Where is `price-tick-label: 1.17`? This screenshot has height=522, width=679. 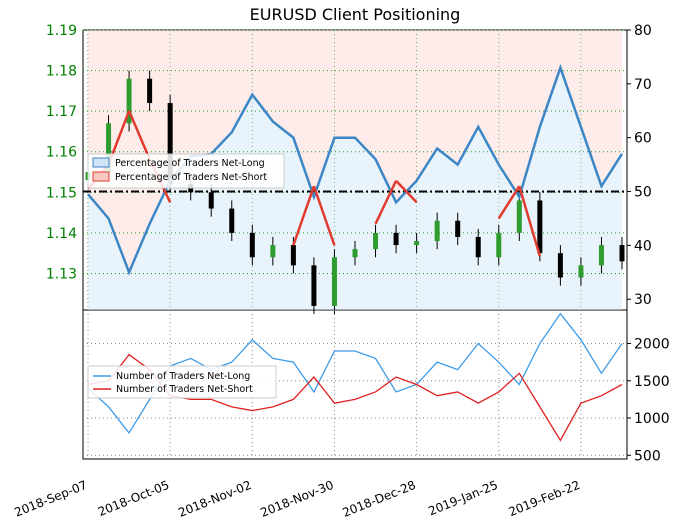
price-tick-label: 1.17 is located at coordinates (61, 112).